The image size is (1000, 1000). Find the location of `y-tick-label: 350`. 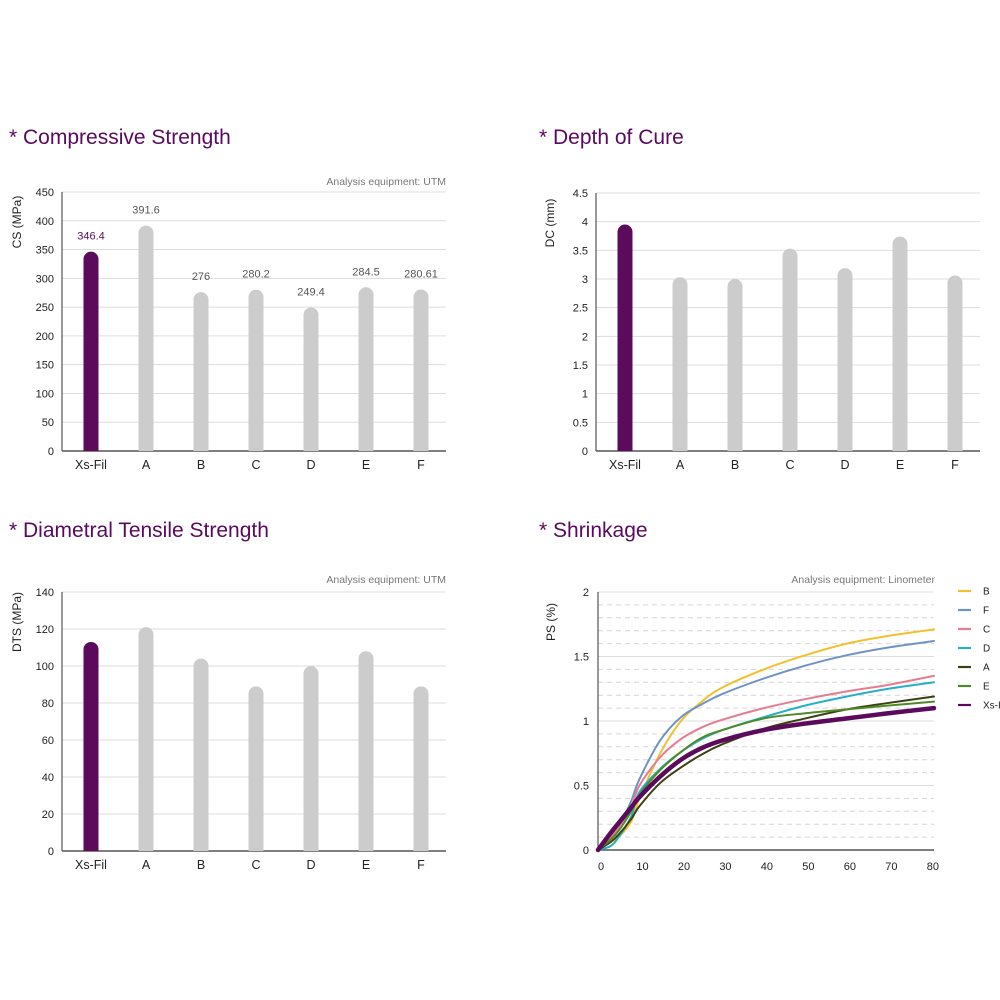

y-tick-label: 350 is located at coordinates (45, 251).